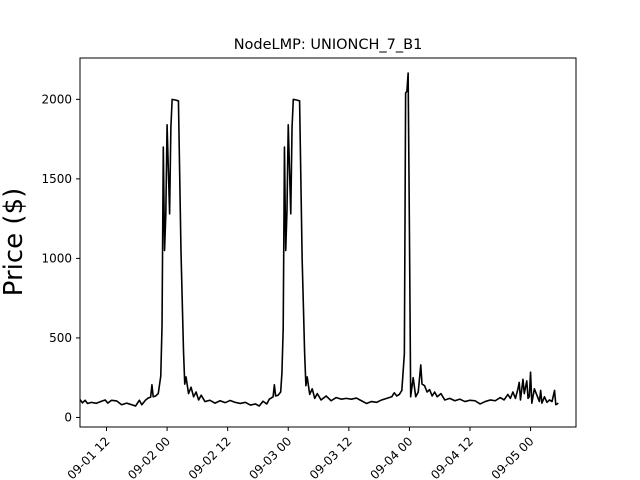 This screenshot has width=640, height=480. Describe the element at coordinates (60, 338) in the screenshot. I see `y-tick-label: 500` at that location.